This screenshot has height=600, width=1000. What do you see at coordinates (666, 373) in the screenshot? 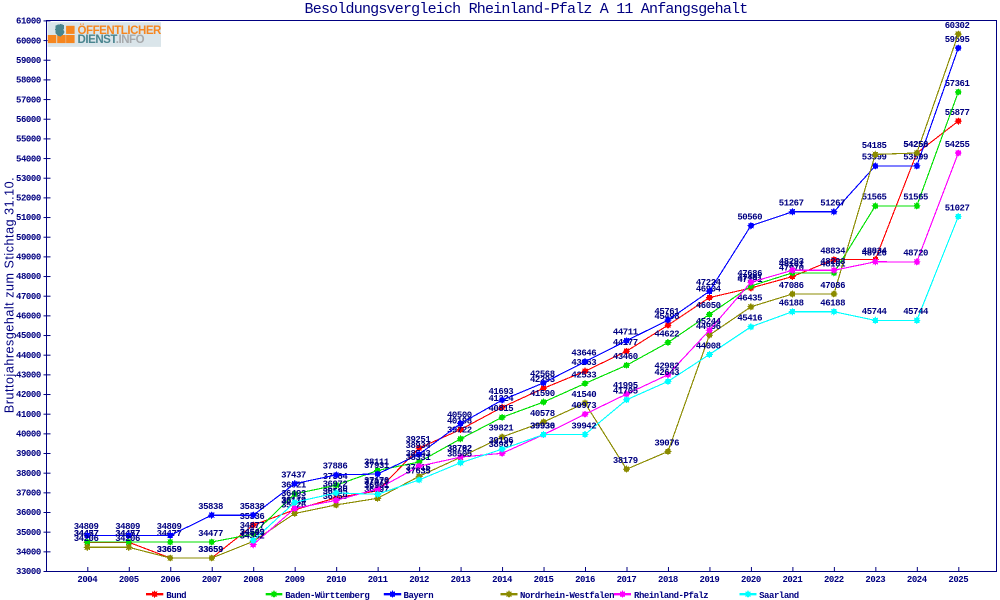
I see `svg-text: 42643` at bounding box center [666, 373].